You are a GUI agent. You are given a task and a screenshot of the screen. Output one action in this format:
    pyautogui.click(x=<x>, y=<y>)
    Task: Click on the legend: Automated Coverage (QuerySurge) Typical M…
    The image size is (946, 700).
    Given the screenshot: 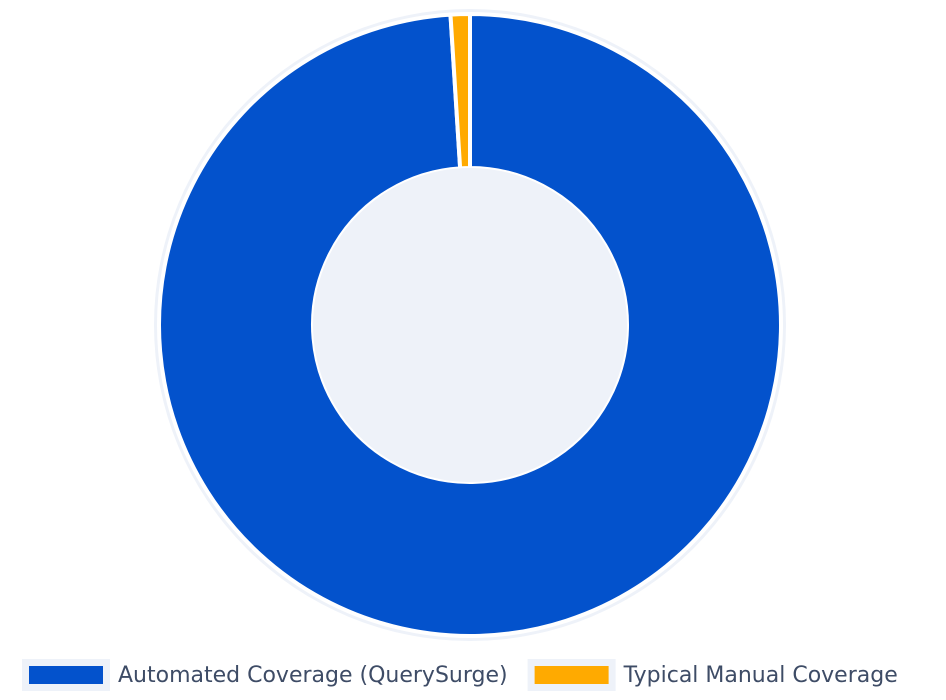 What is the action you would take?
    pyautogui.click(x=460, y=675)
    